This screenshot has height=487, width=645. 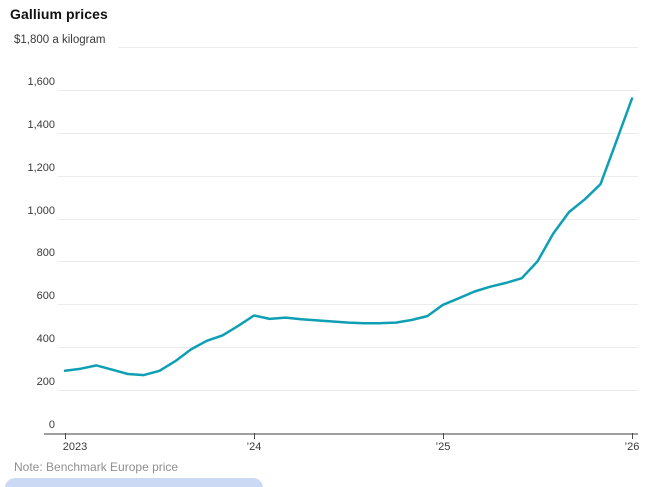 I want to click on x-tick-label: ’26, so click(x=632, y=447).